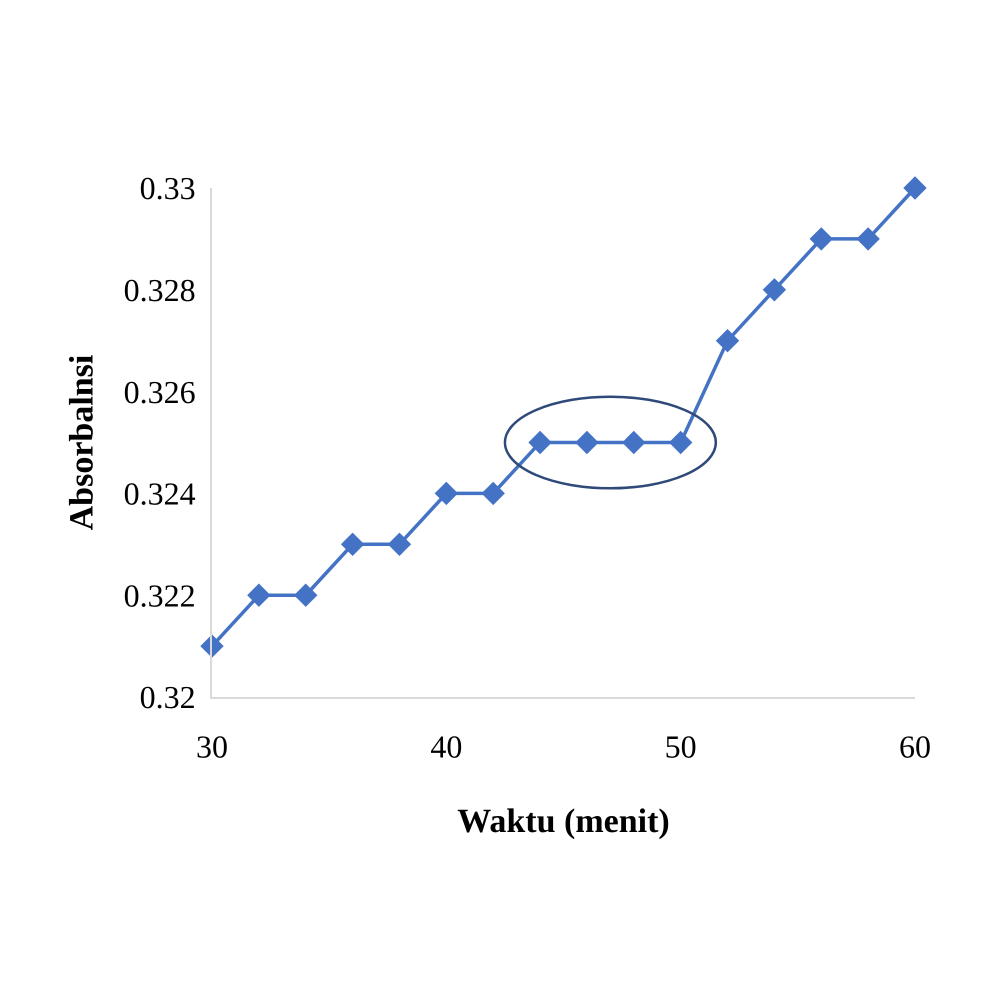 This screenshot has height=1000, width=1000. I want to click on x-tick-label: 40, so click(446, 746).